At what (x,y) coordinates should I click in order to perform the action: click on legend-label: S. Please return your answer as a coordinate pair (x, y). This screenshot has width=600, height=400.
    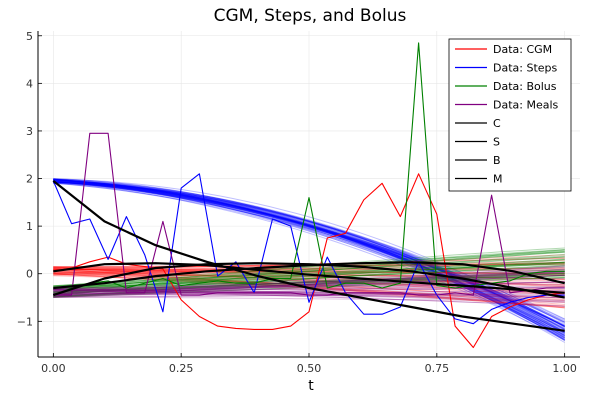
    Looking at the image, I should click on (496, 142).